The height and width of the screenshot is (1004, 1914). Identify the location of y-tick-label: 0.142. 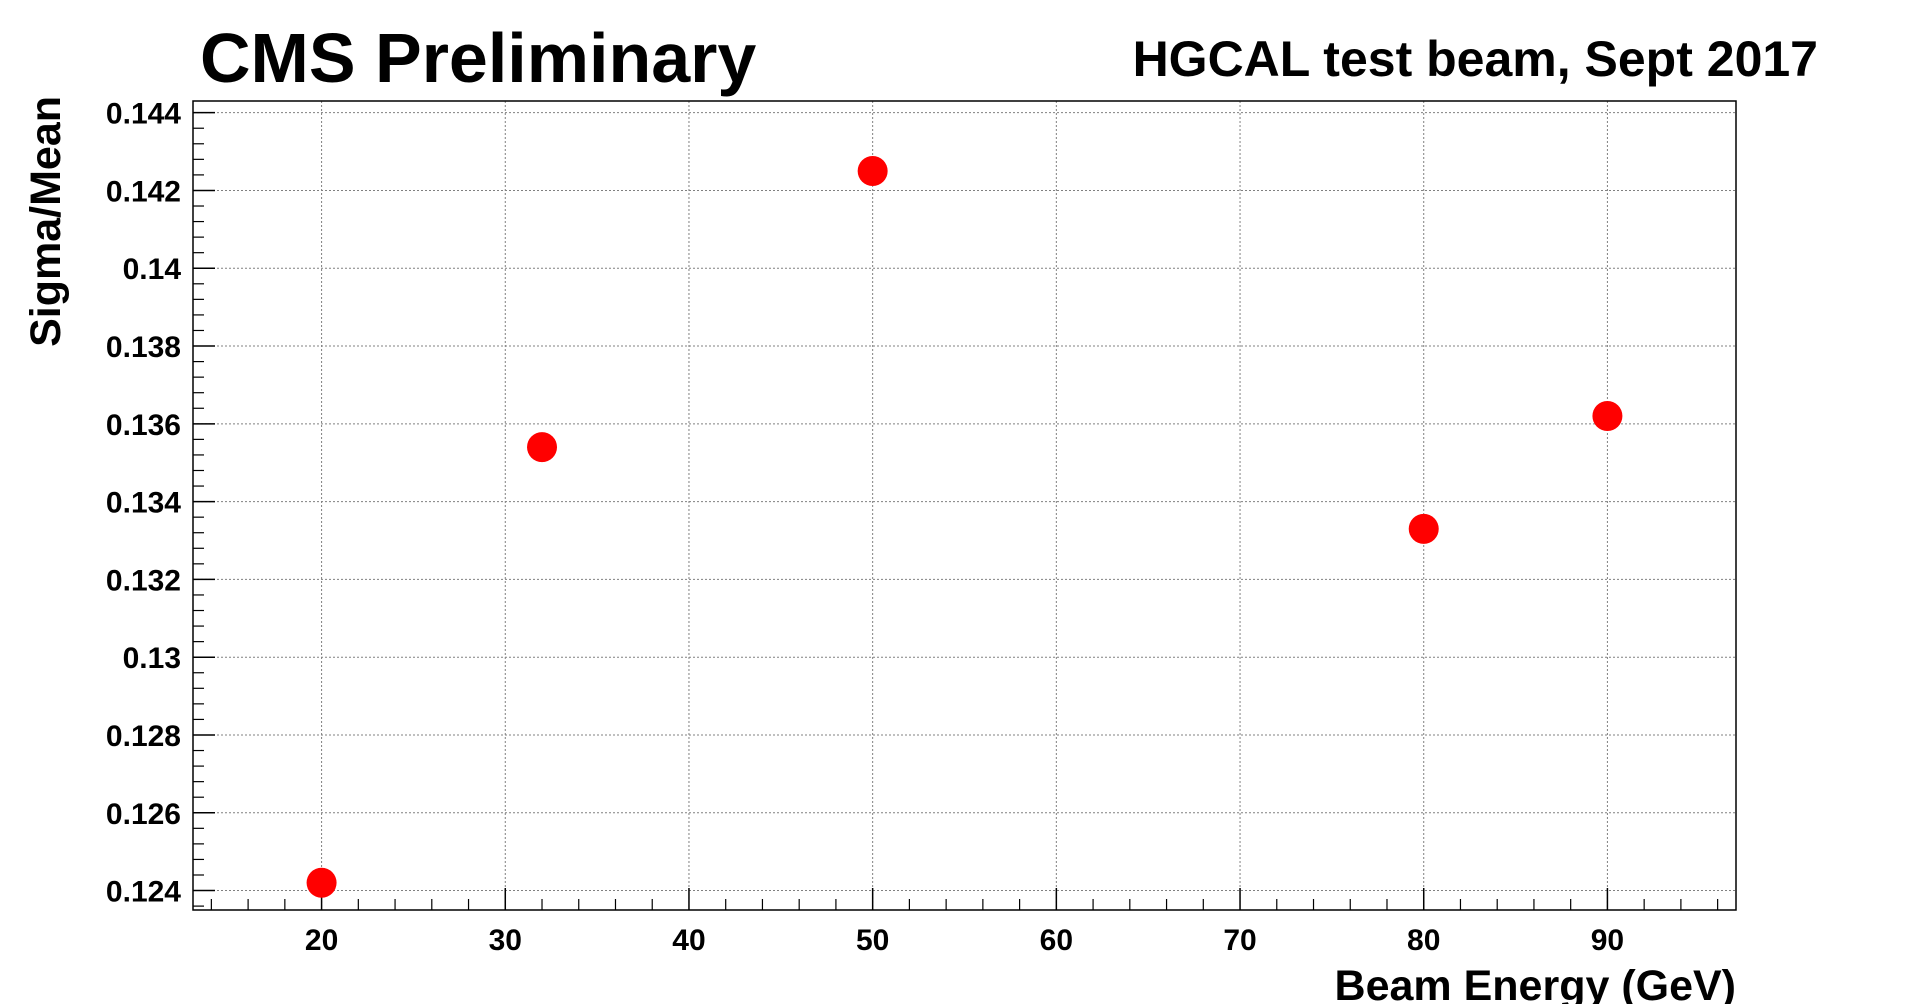
(143, 191).